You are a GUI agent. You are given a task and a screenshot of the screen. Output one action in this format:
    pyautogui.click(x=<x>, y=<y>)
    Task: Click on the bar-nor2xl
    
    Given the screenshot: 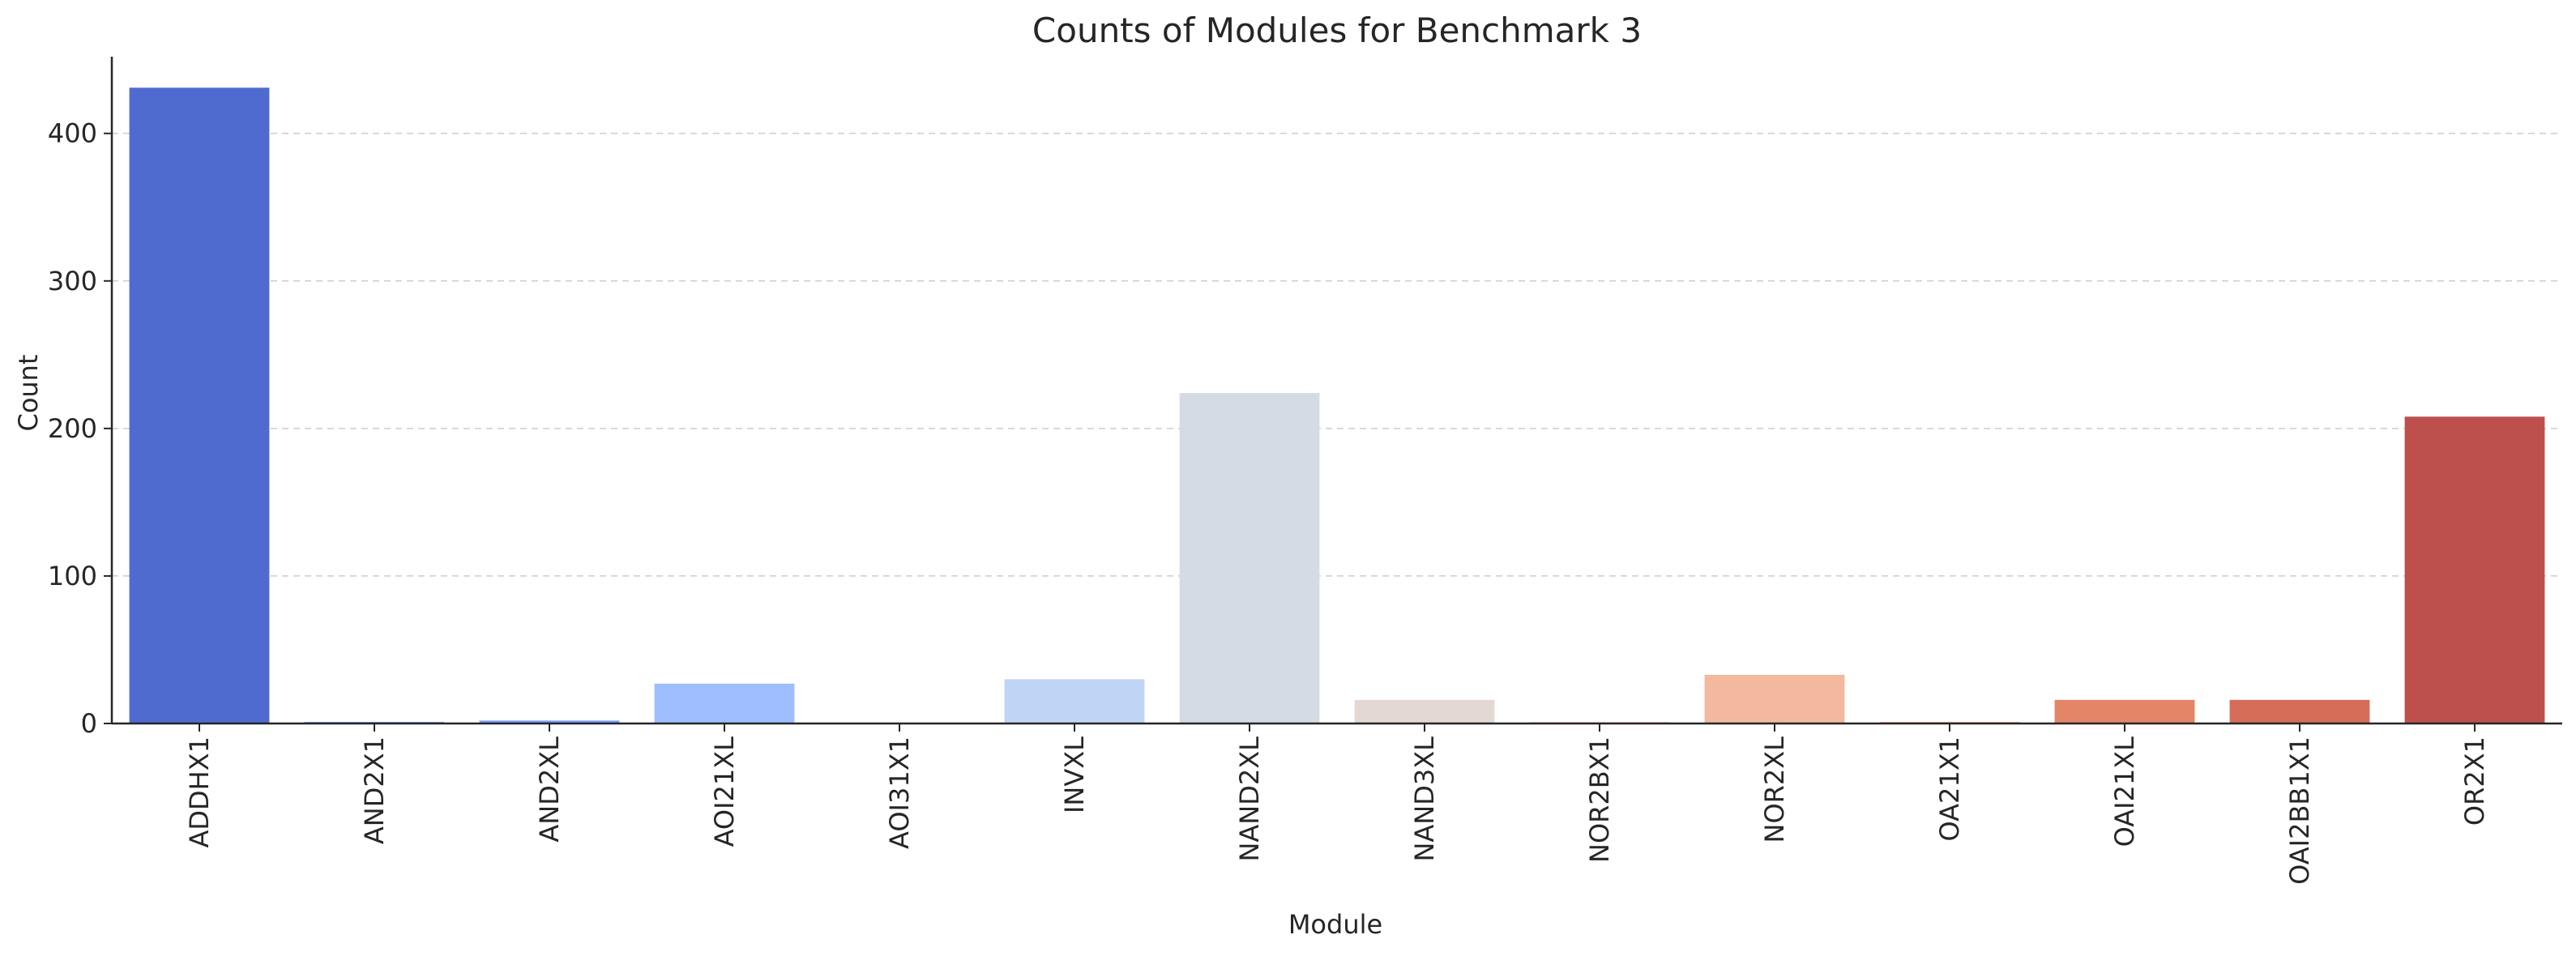 What is the action you would take?
    pyautogui.click(x=1774, y=698)
    